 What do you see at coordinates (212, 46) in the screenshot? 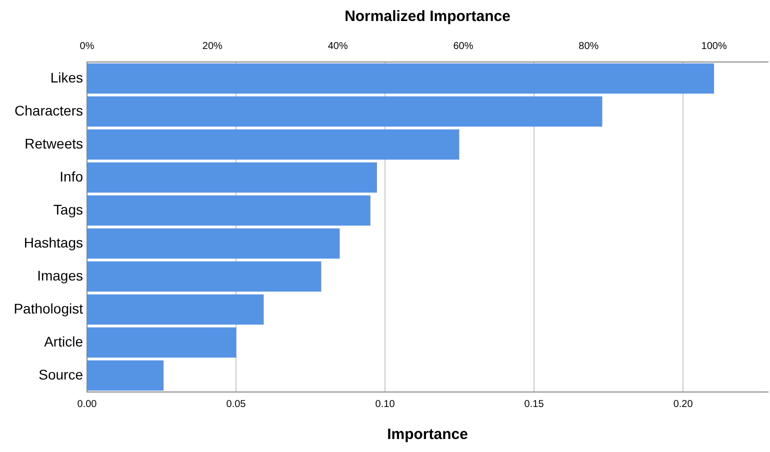
I see `x2-tick-label: 20%` at bounding box center [212, 46].